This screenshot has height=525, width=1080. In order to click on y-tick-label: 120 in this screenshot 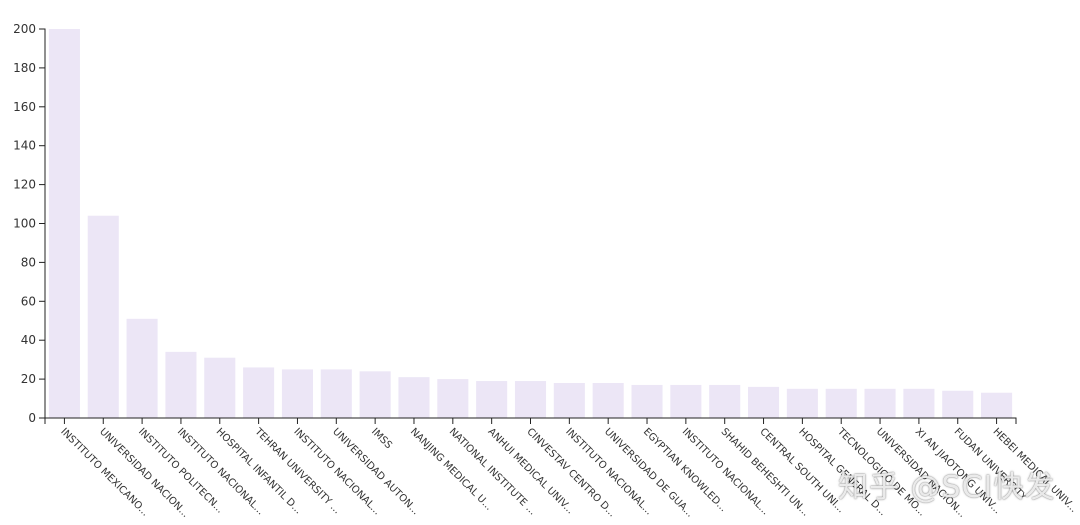, I will do `click(24, 185)`.